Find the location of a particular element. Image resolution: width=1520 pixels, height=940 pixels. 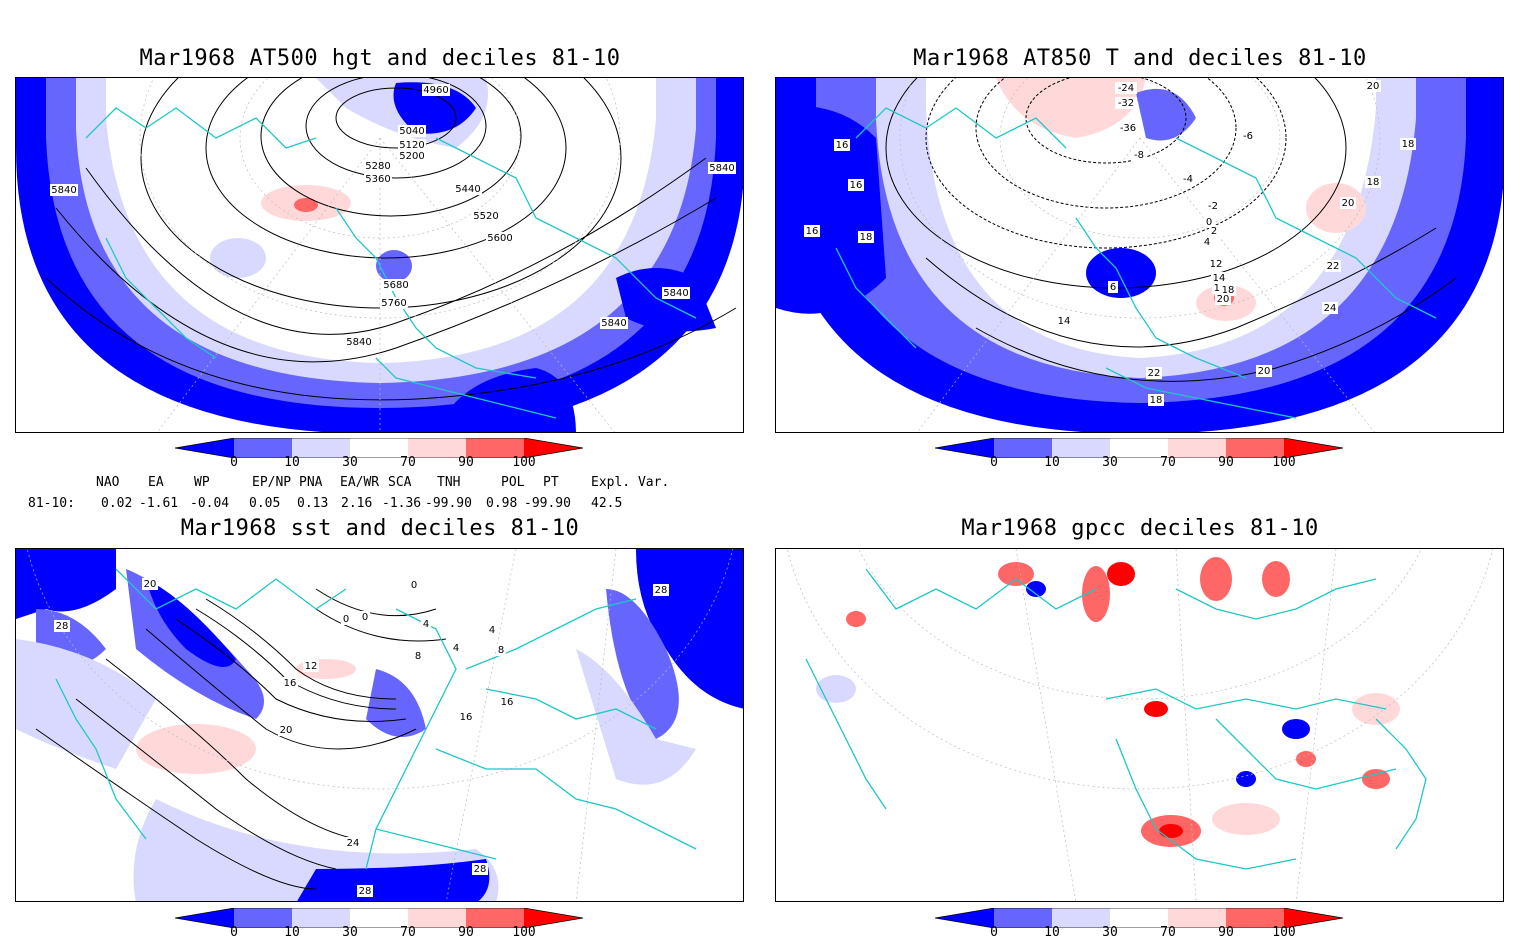

contour-label-text: 4 is located at coordinates (456, 648).